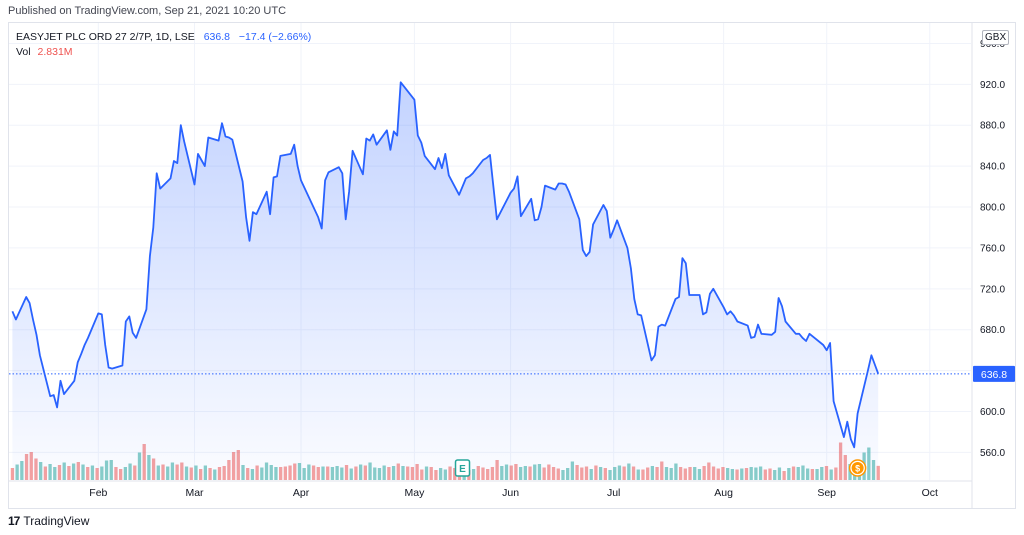 The height and width of the screenshot is (535, 1024). I want to click on dividend-marker-fill, so click(857, 468).